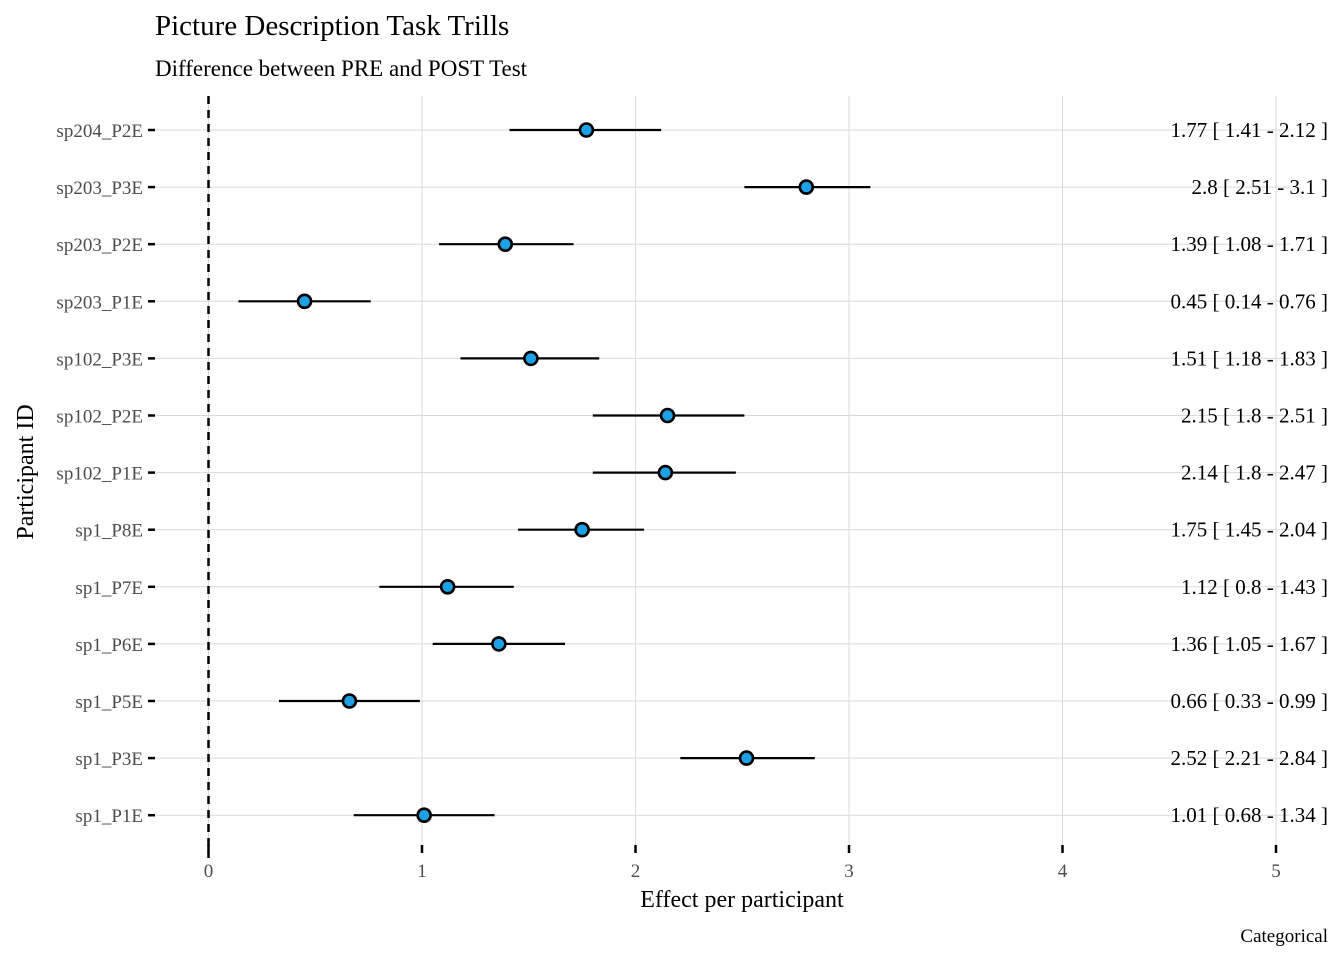 The height and width of the screenshot is (960, 1344). What do you see at coordinates (1249, 530) in the screenshot?
I see `estimate-label: 1.75 [ 1.45 - 2.04 ]` at bounding box center [1249, 530].